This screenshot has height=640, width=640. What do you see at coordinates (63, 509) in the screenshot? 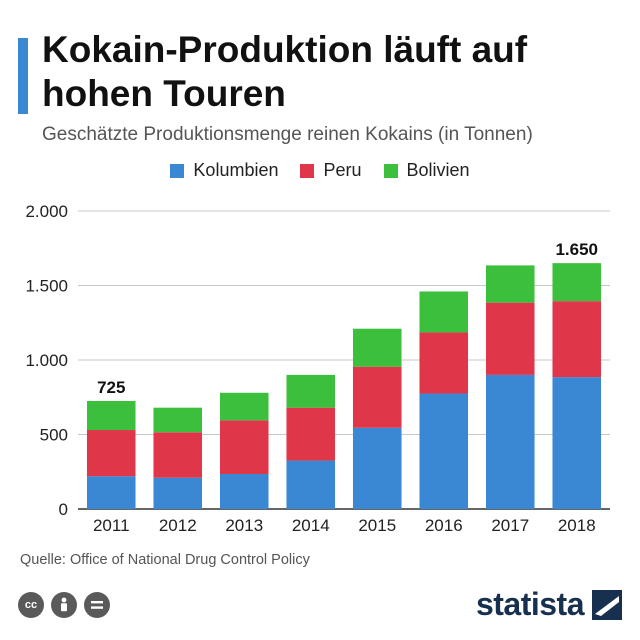
I see `y-tick-label: 0` at bounding box center [63, 509].